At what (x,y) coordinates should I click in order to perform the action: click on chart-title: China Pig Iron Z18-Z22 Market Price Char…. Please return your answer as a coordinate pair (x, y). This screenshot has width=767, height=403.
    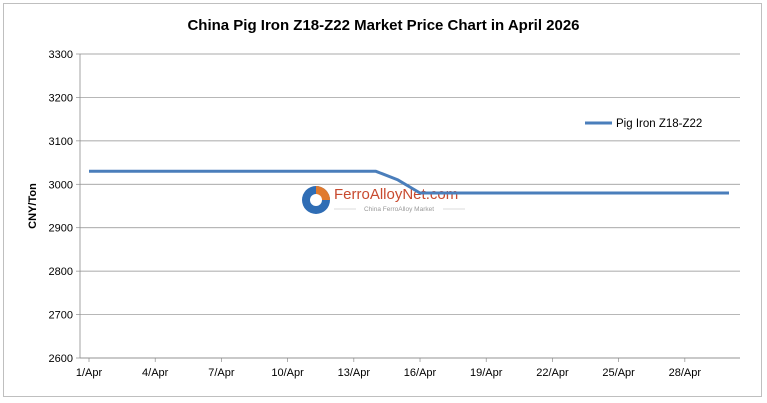
    Looking at the image, I should click on (383, 25).